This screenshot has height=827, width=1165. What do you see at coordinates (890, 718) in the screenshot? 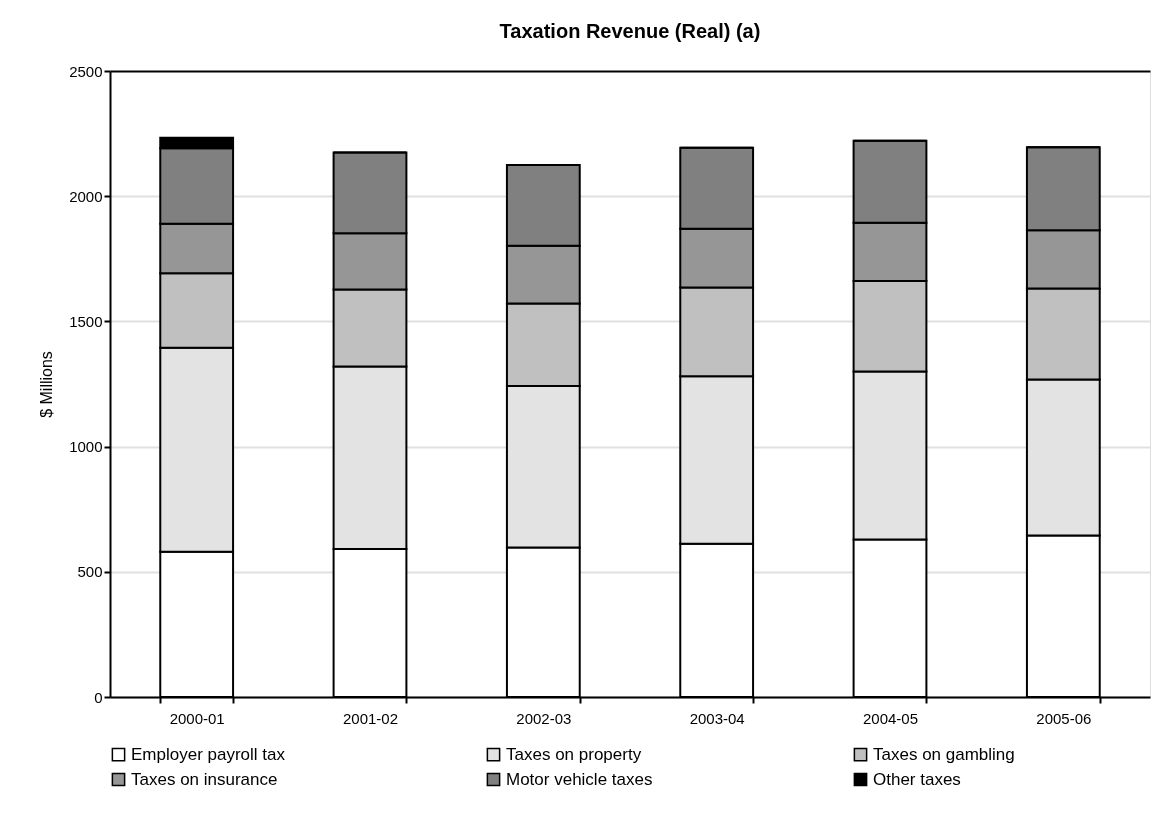
I see `x-tick-label: 2004-05` at bounding box center [890, 718].